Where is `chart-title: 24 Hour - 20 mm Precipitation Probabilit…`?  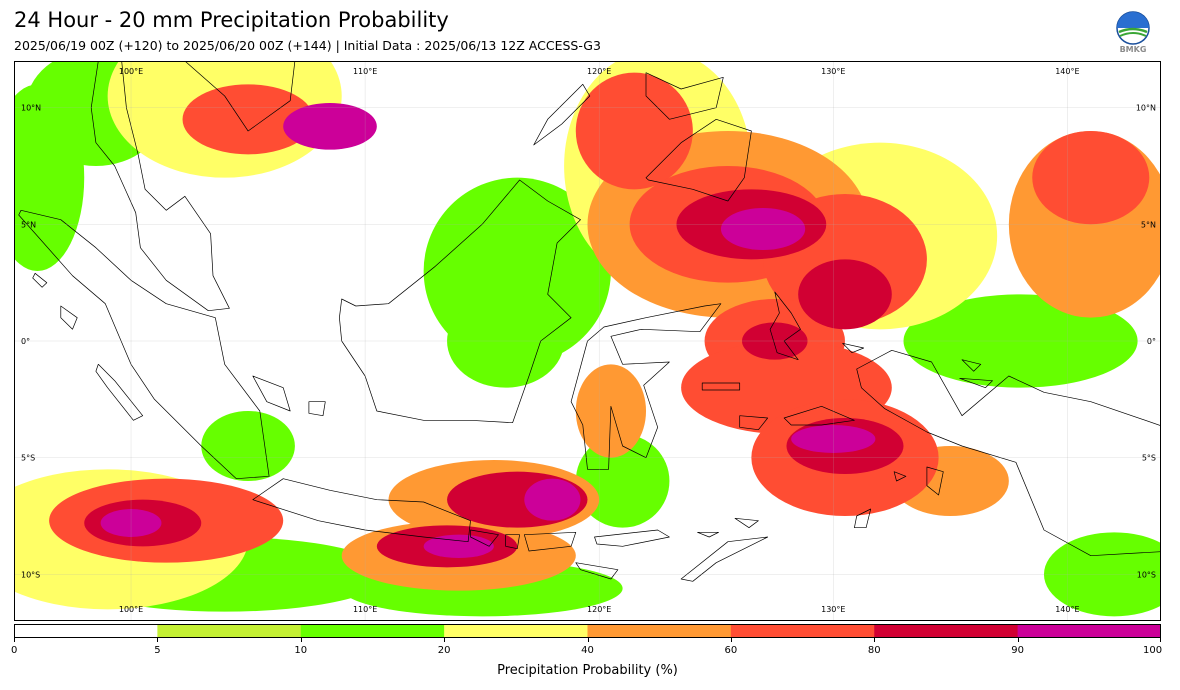
chart-title: 24 Hour - 20 mm Precipitation Probabilit… is located at coordinates (231, 20).